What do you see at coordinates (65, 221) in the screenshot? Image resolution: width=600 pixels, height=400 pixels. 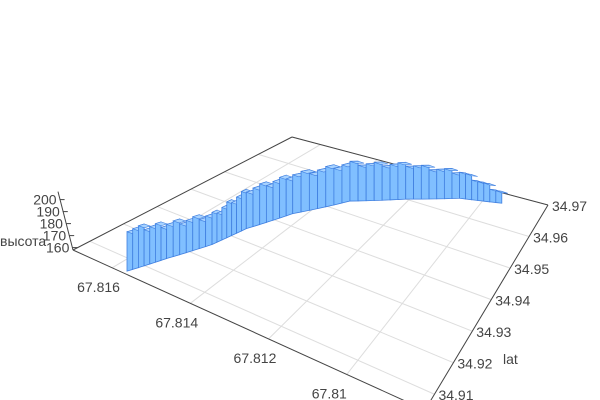 I see `z-axis-line` at bounding box center [65, 221].